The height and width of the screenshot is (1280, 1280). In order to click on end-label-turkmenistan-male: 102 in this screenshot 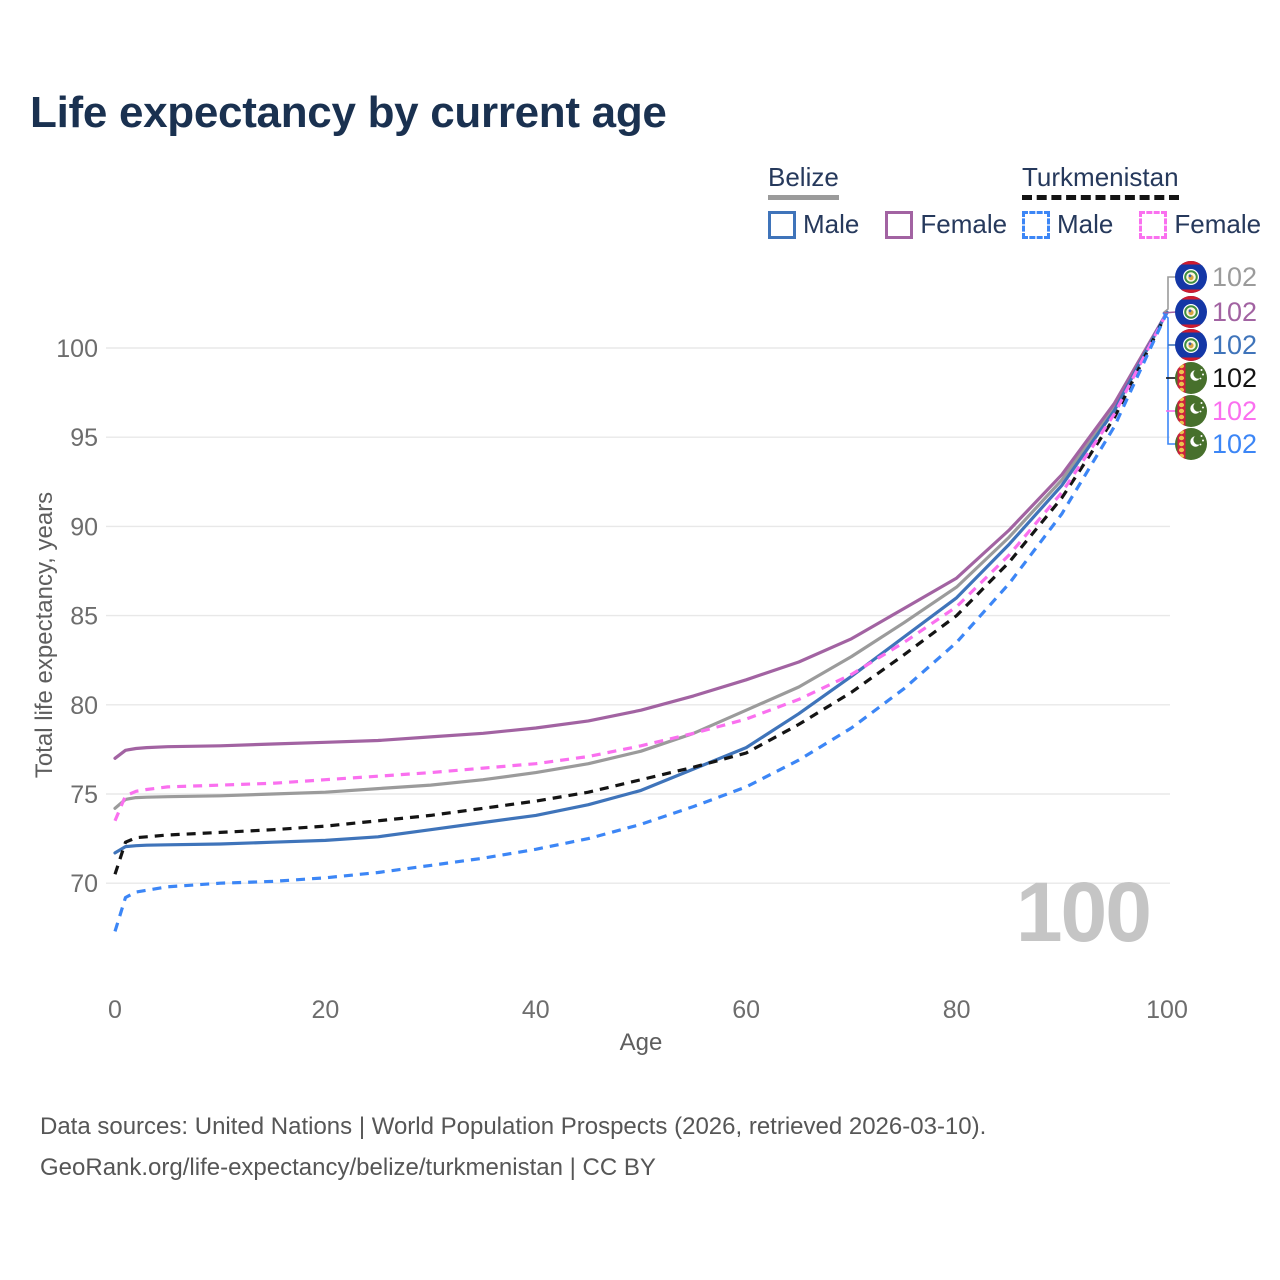, I will do `click(1234, 444)`.